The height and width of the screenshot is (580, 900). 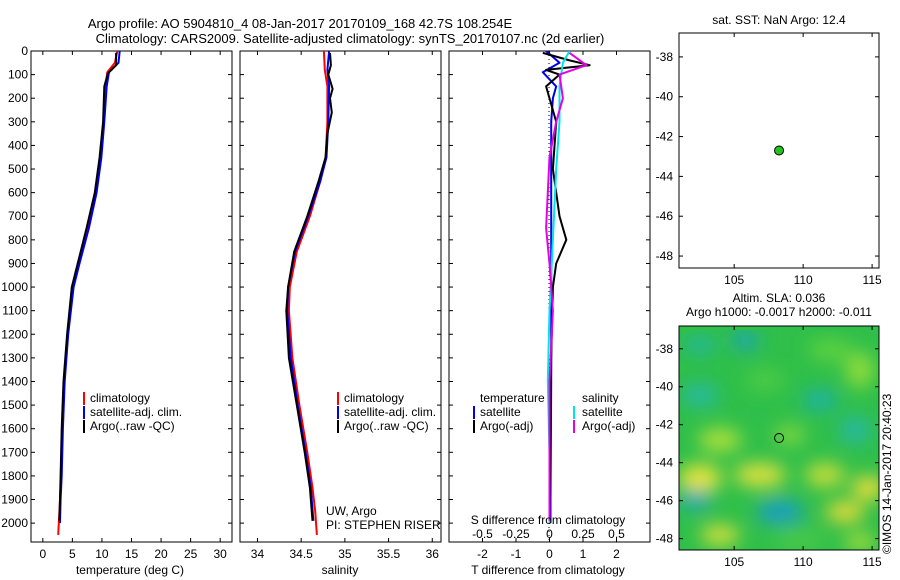 What do you see at coordinates (383, 525) in the screenshot?
I see `pi-annotation-line-2: PI: STEPHEN RISER` at bounding box center [383, 525].